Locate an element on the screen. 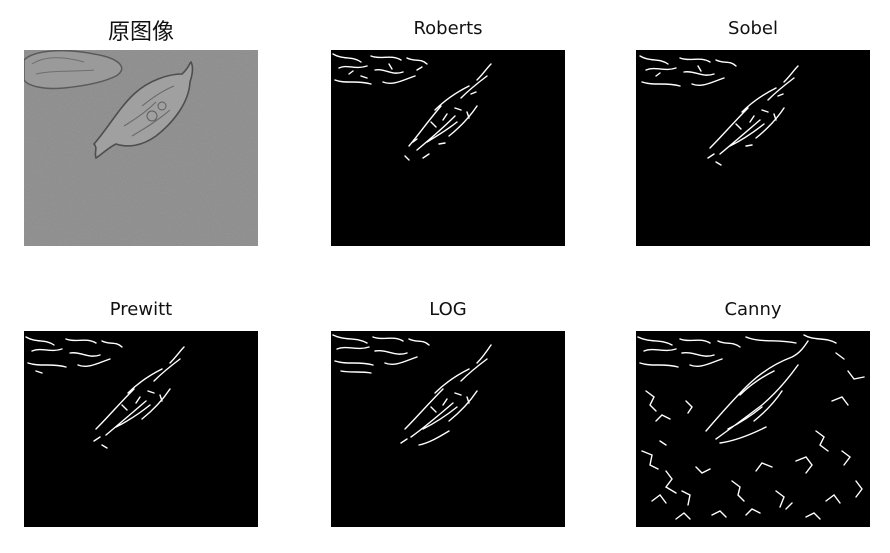  panel-sobel: Sobel is located at coordinates (753, 131).